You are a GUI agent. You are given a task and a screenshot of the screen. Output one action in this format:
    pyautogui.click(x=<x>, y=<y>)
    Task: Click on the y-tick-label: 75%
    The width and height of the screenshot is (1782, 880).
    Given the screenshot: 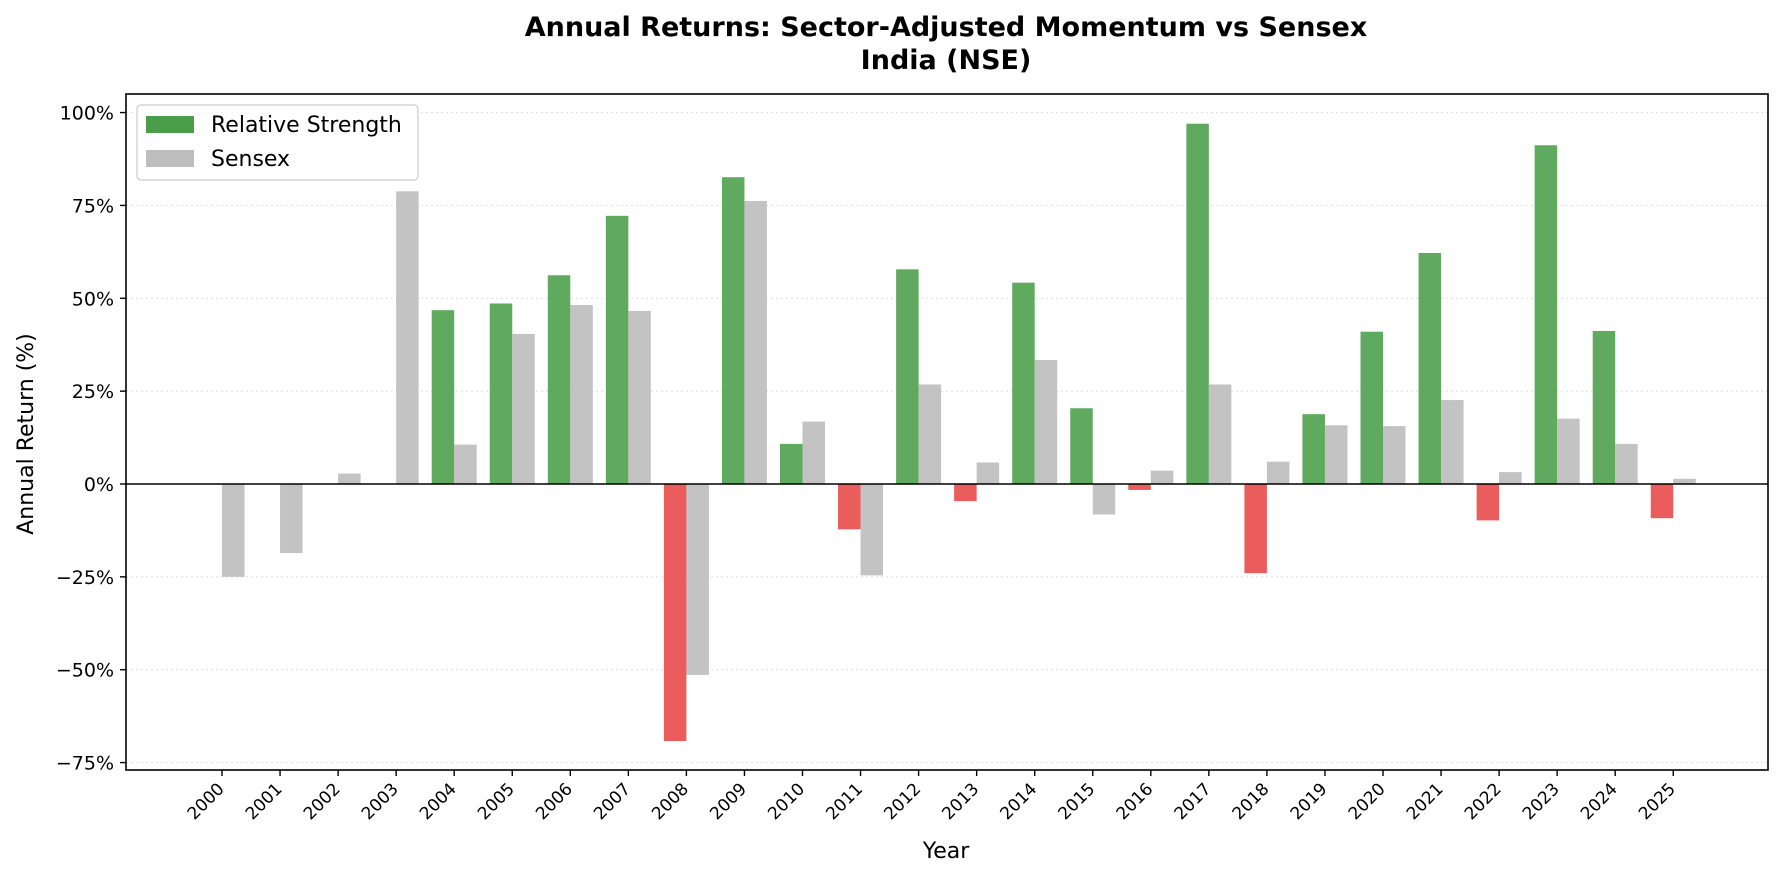 What is the action you would take?
    pyautogui.click(x=93, y=206)
    